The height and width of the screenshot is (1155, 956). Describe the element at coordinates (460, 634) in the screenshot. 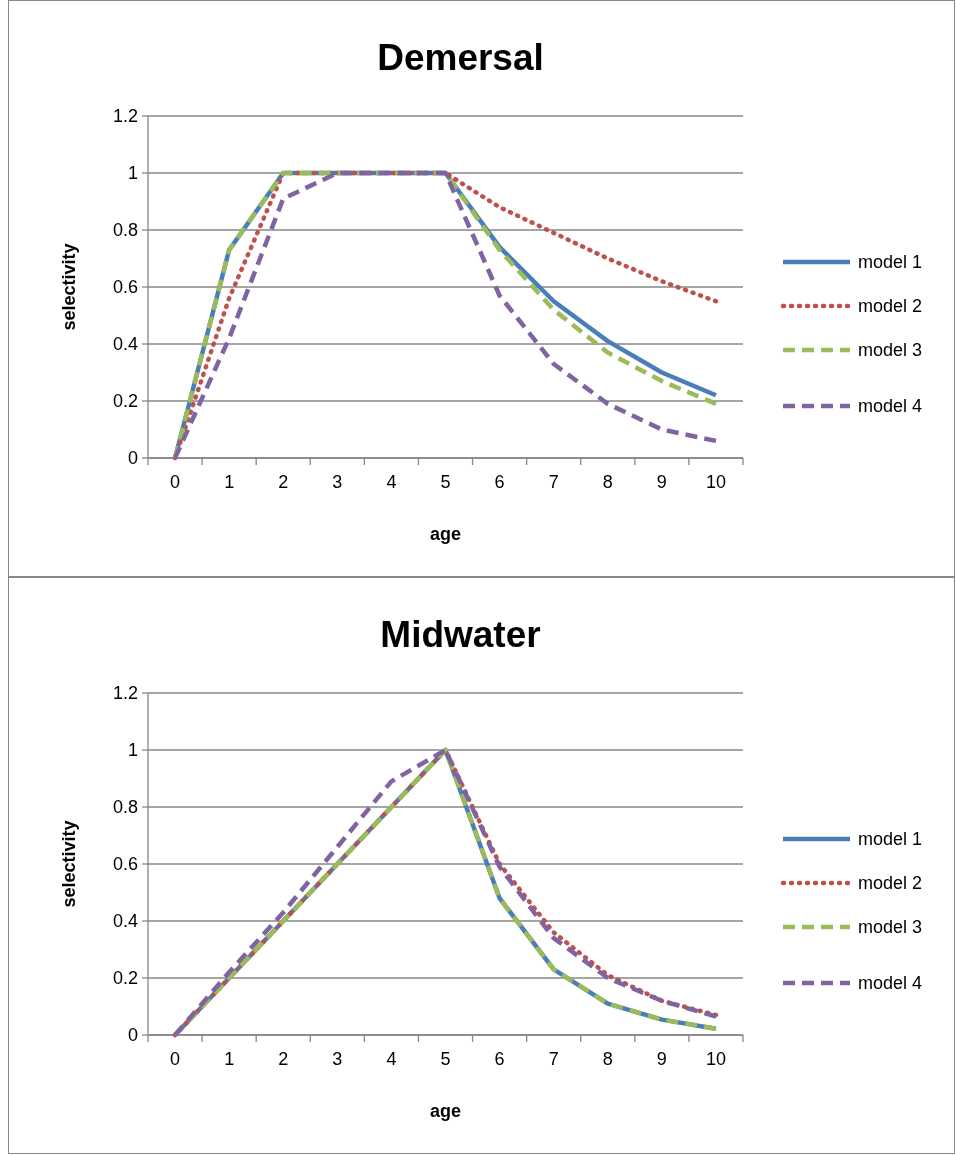

I see `chart-title: Midwater` at that location.